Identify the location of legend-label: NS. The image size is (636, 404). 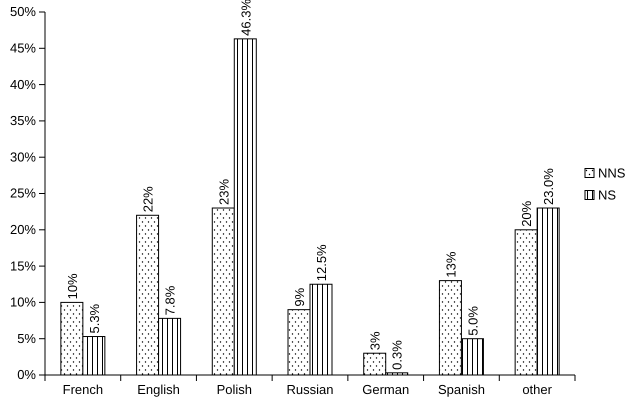
(607, 195).